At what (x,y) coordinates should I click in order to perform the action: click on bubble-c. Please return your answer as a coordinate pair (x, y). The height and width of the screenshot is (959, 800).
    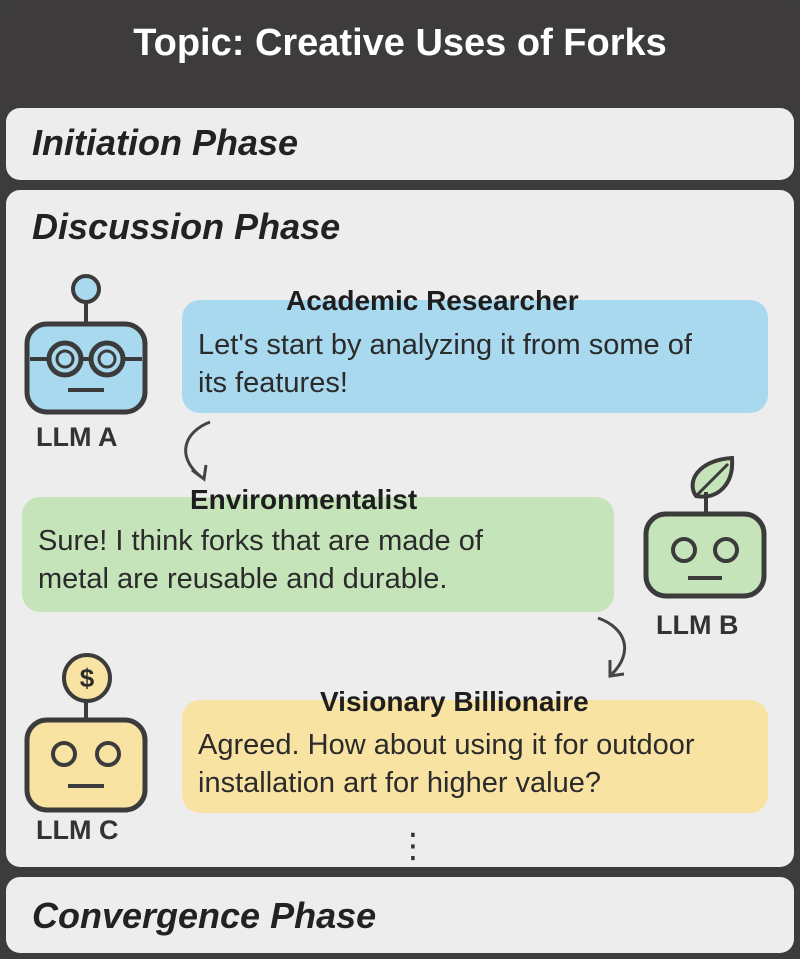
    Looking at the image, I should click on (475, 756).